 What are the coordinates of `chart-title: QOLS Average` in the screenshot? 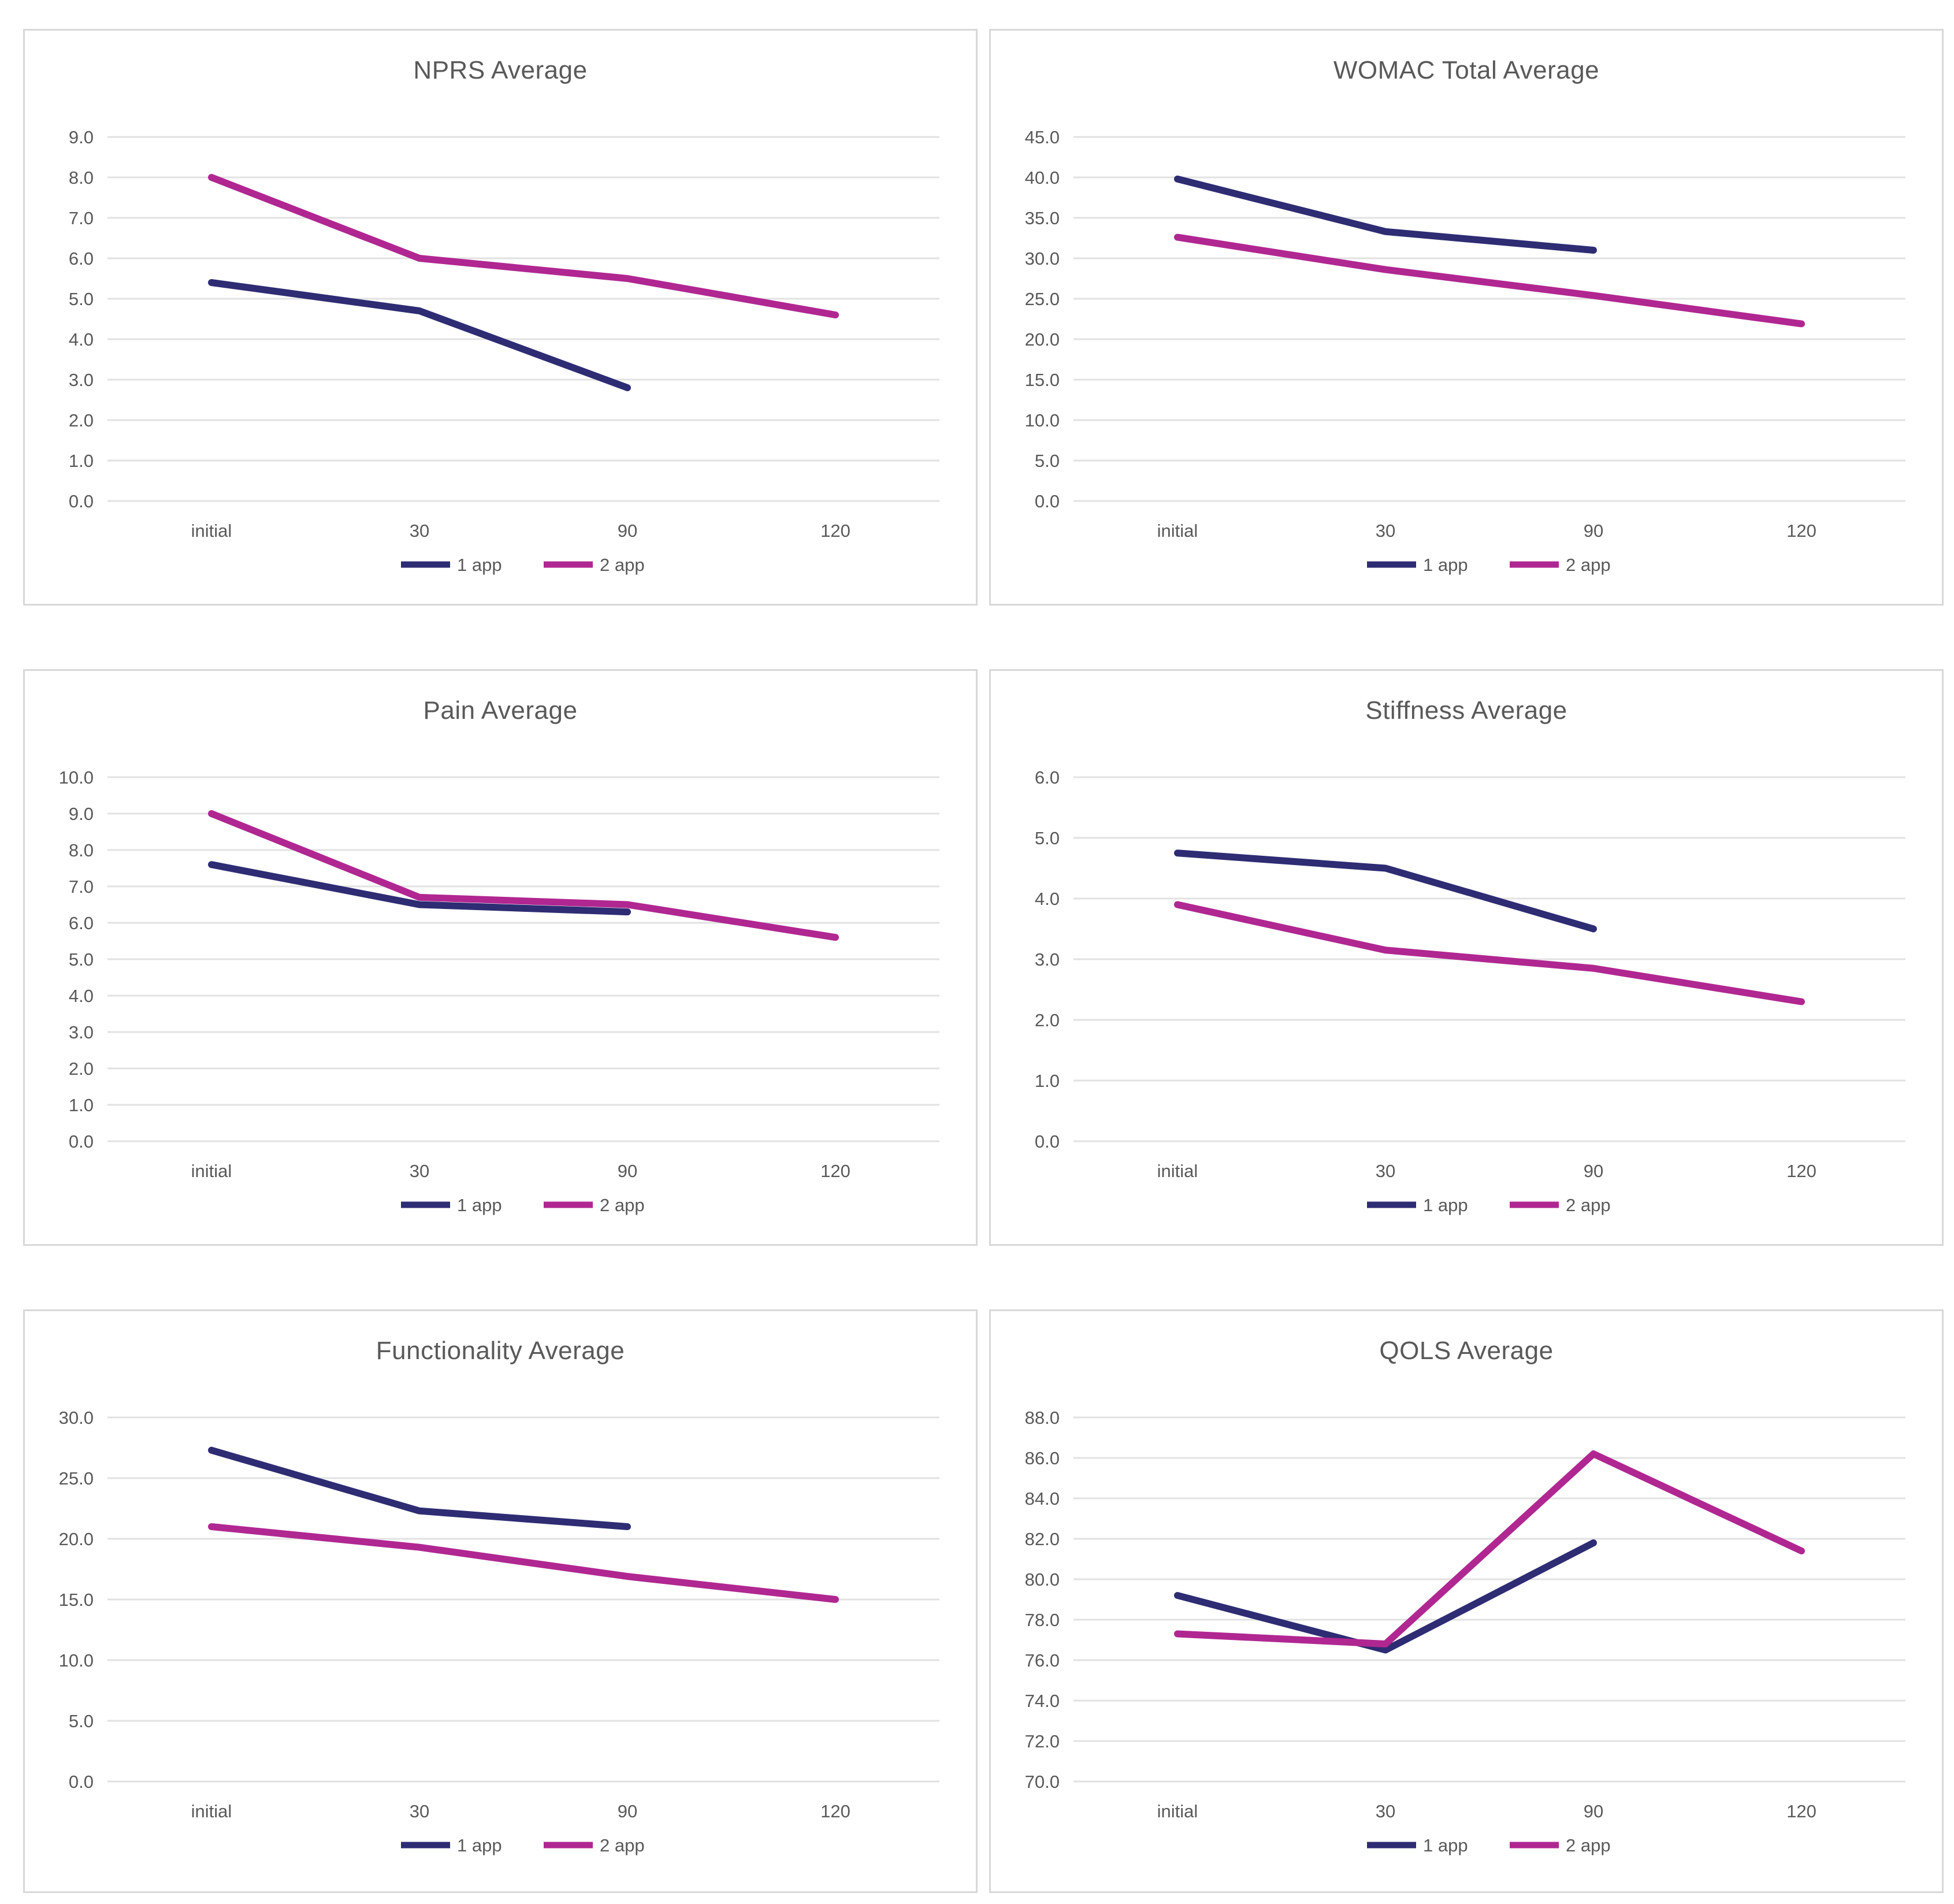 It's located at (1467, 1351).